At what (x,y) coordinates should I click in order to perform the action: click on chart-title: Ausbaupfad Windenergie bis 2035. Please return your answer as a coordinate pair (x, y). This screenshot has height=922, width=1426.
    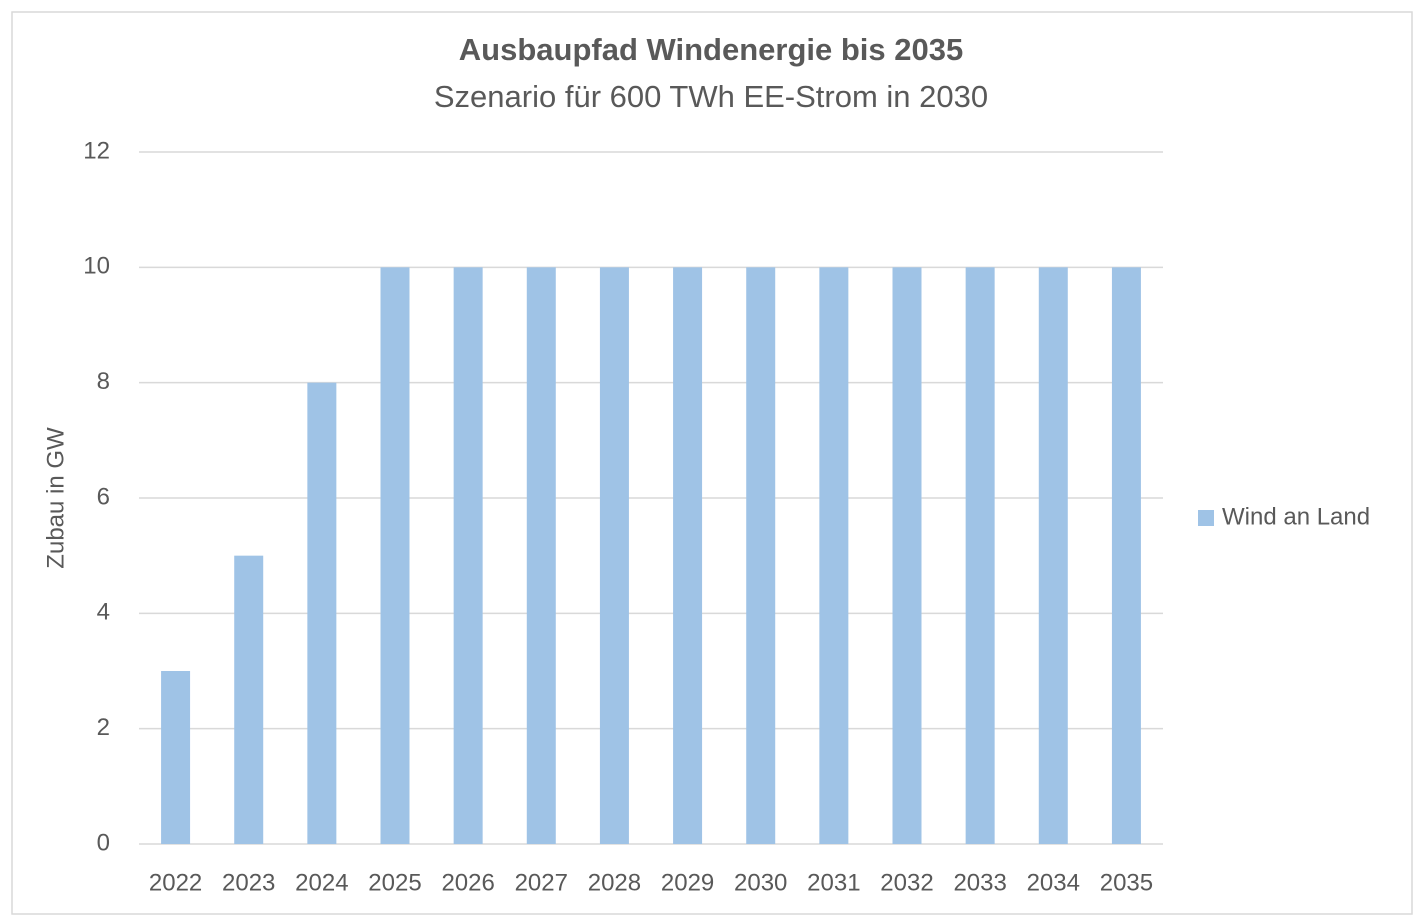
    Looking at the image, I should click on (711, 49).